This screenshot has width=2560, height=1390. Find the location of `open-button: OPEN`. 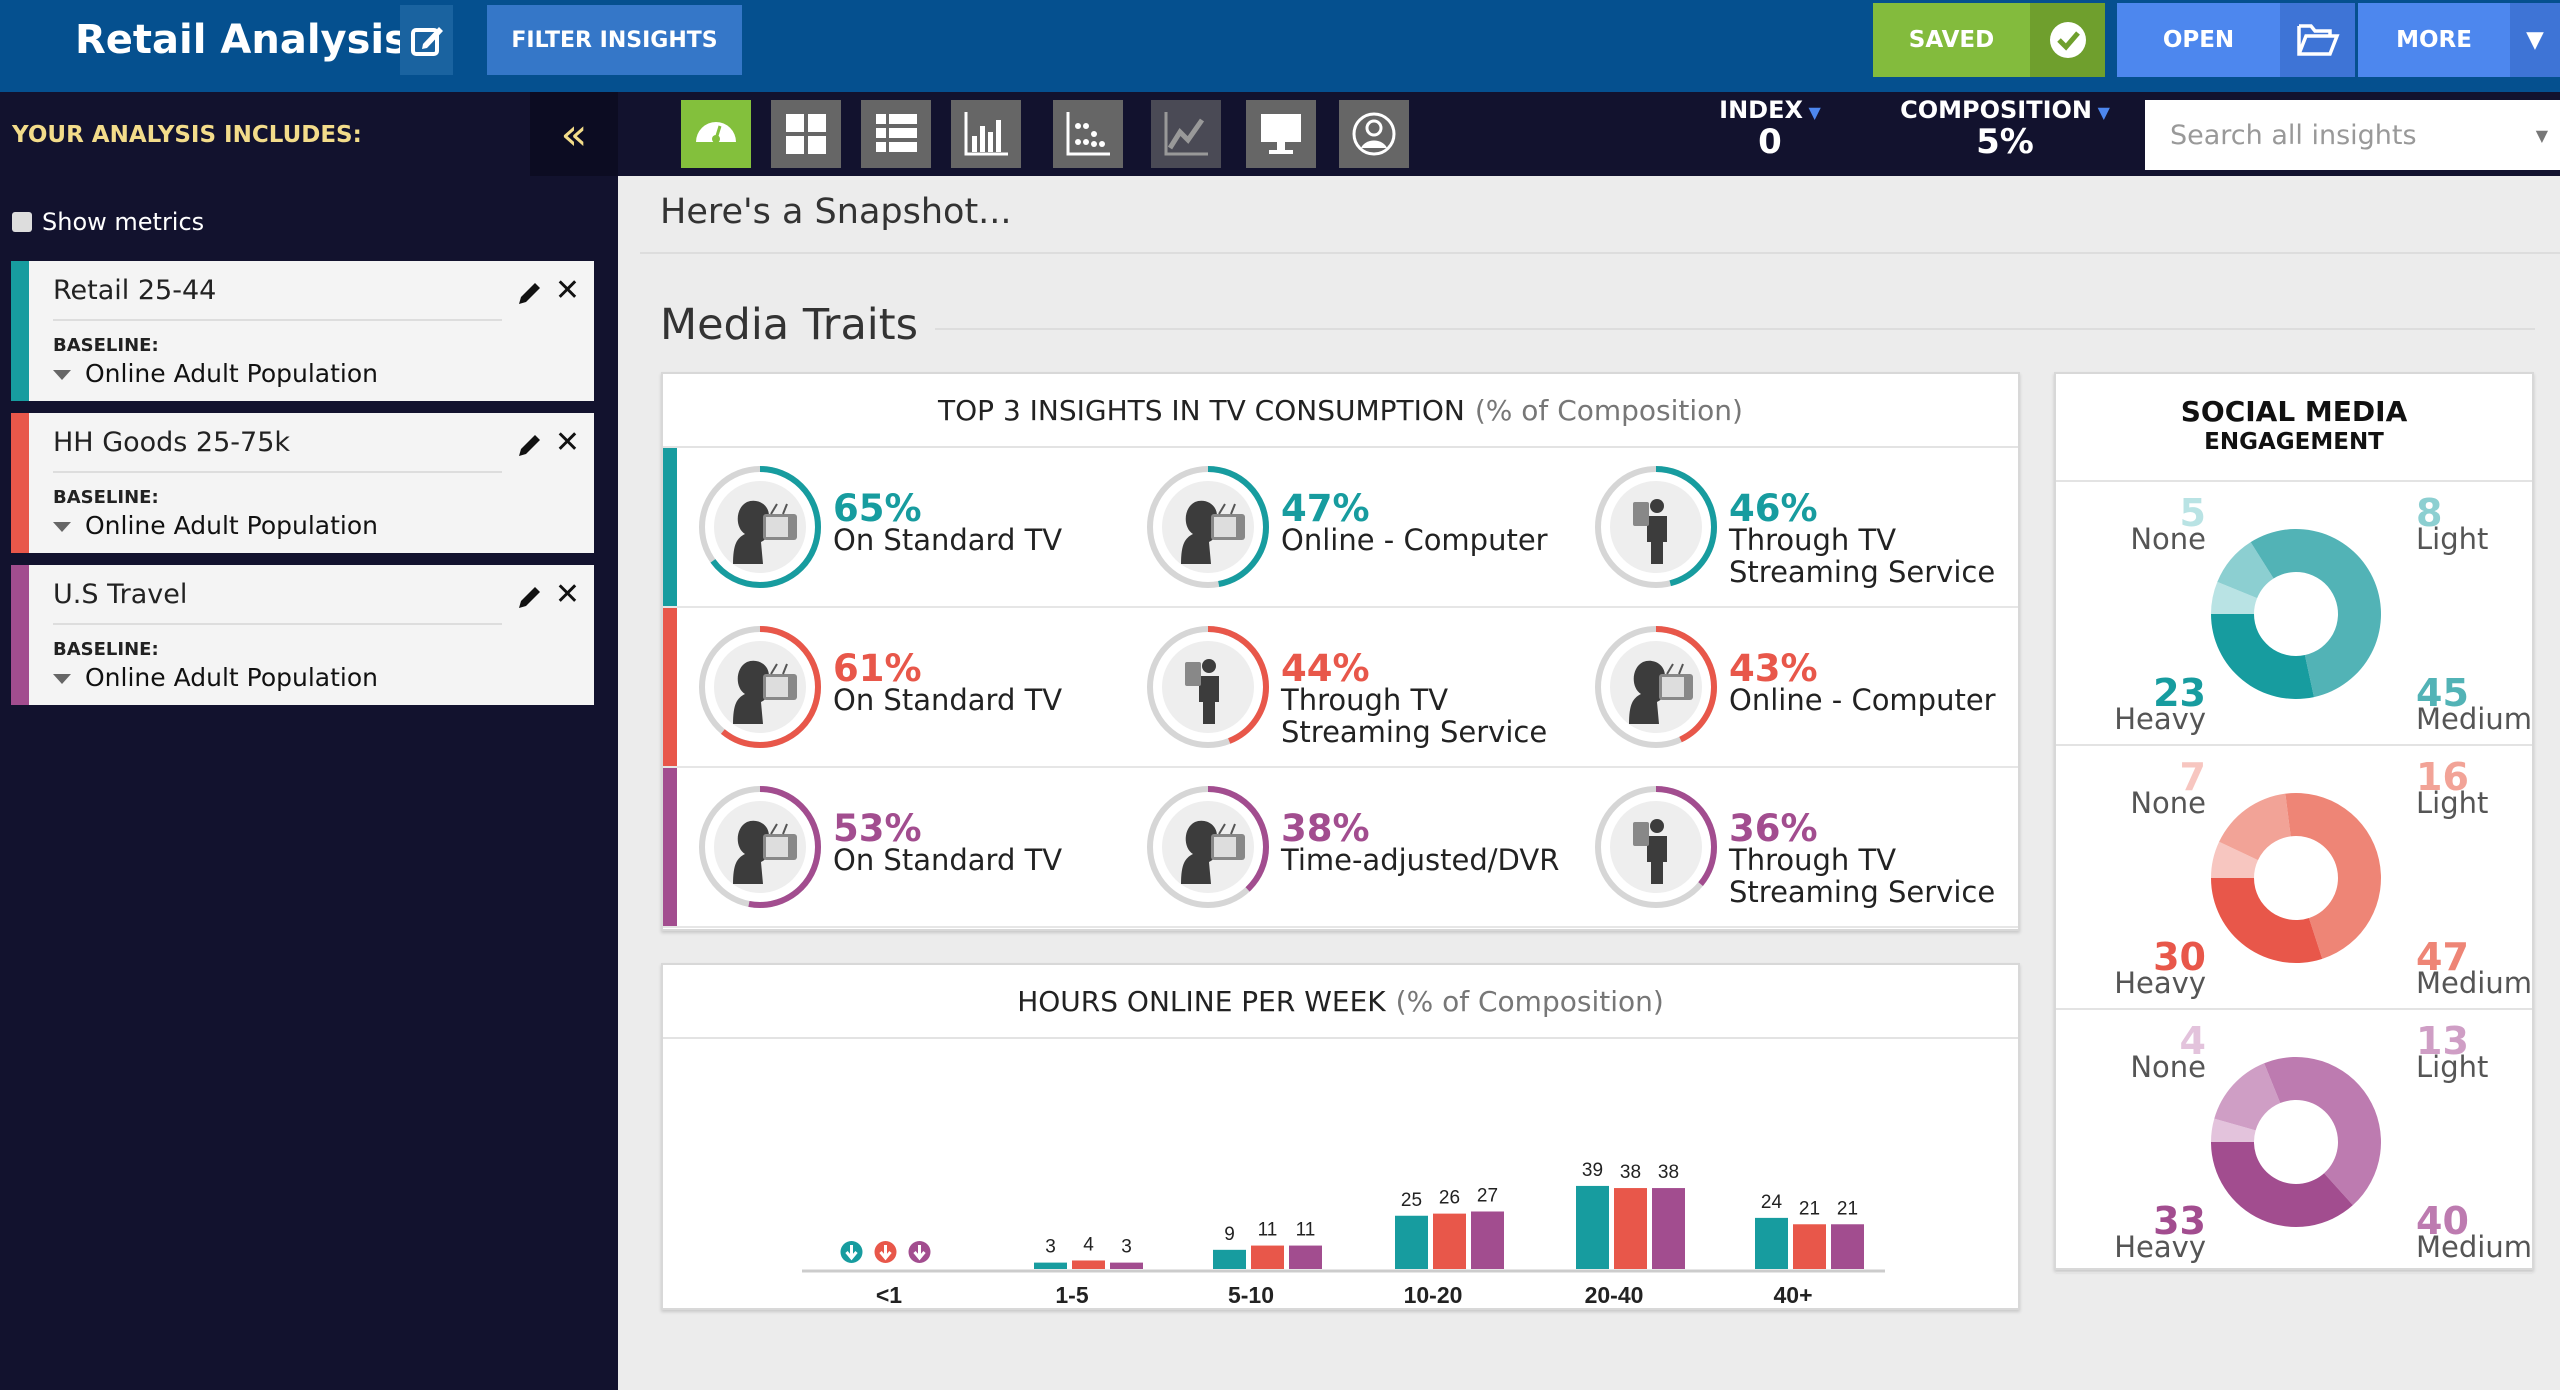

open-button: OPEN is located at coordinates (2236, 40).